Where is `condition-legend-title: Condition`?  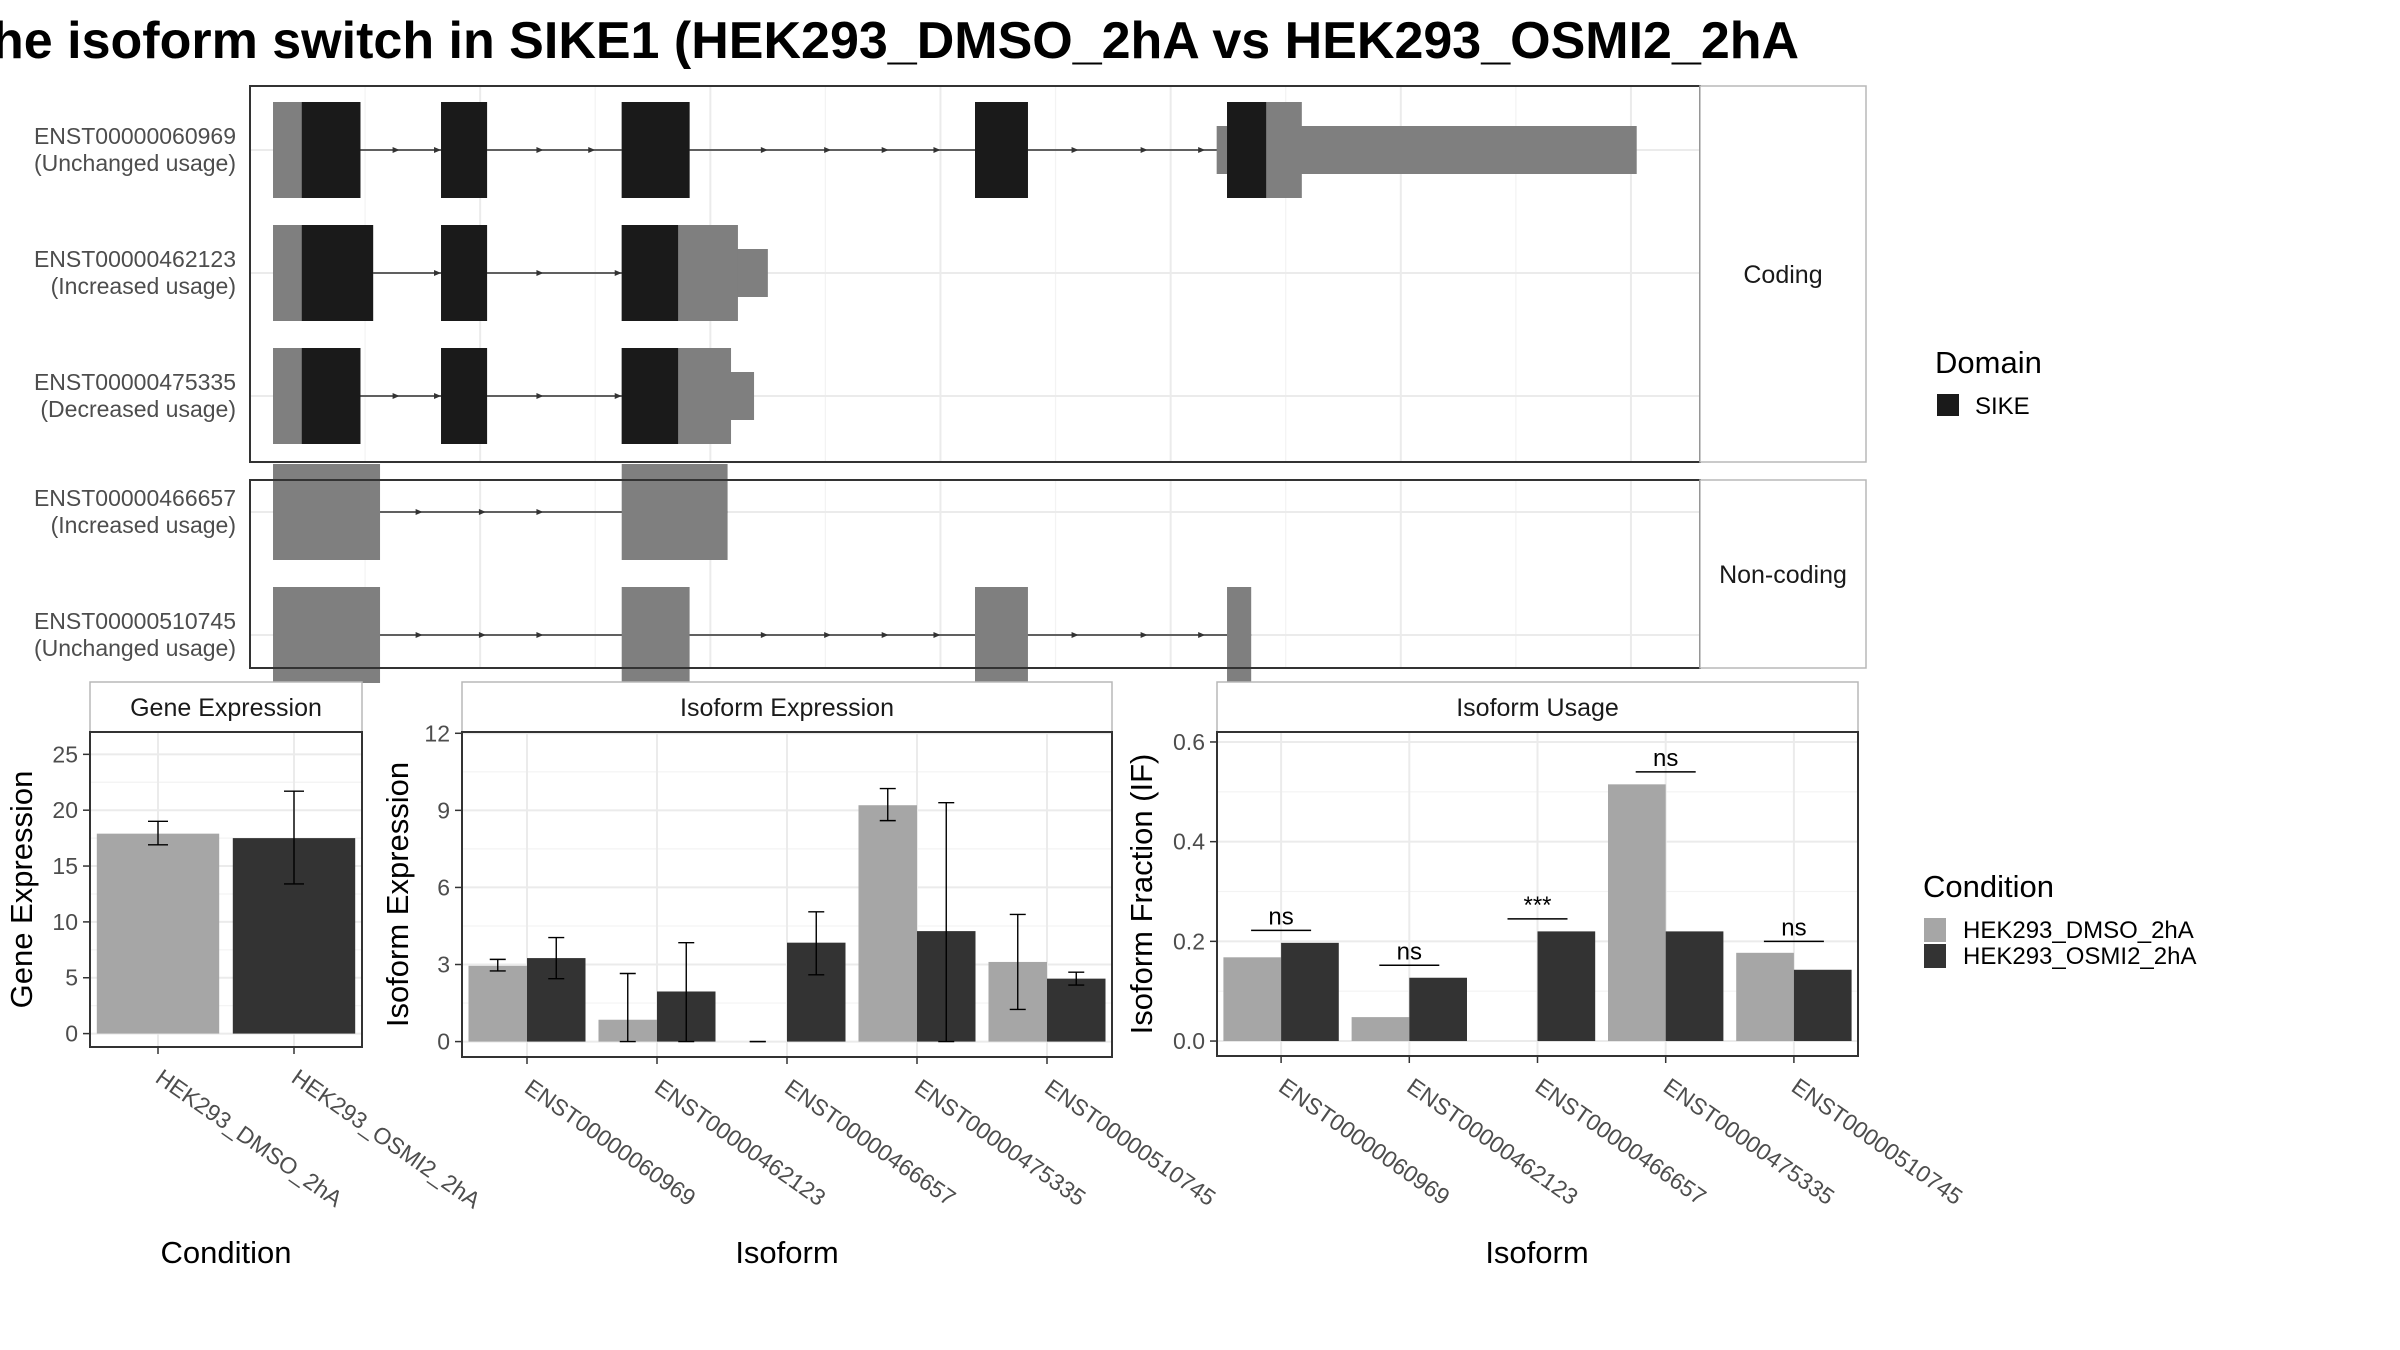 condition-legend-title: Condition is located at coordinates (1988, 886).